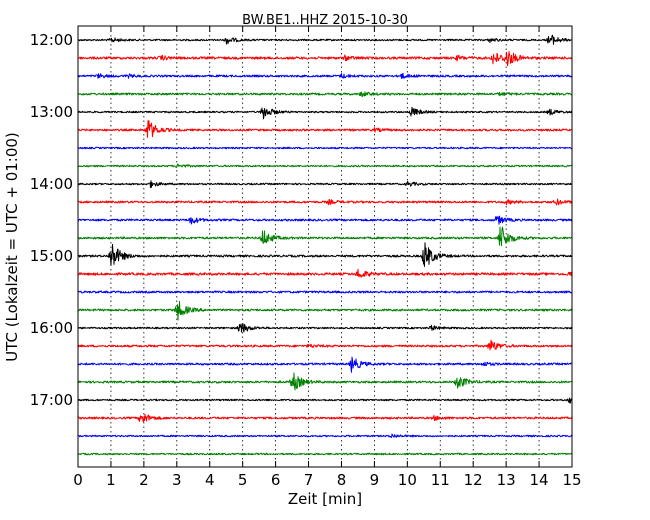  I want to click on x-tick-label: 13, so click(506, 480).